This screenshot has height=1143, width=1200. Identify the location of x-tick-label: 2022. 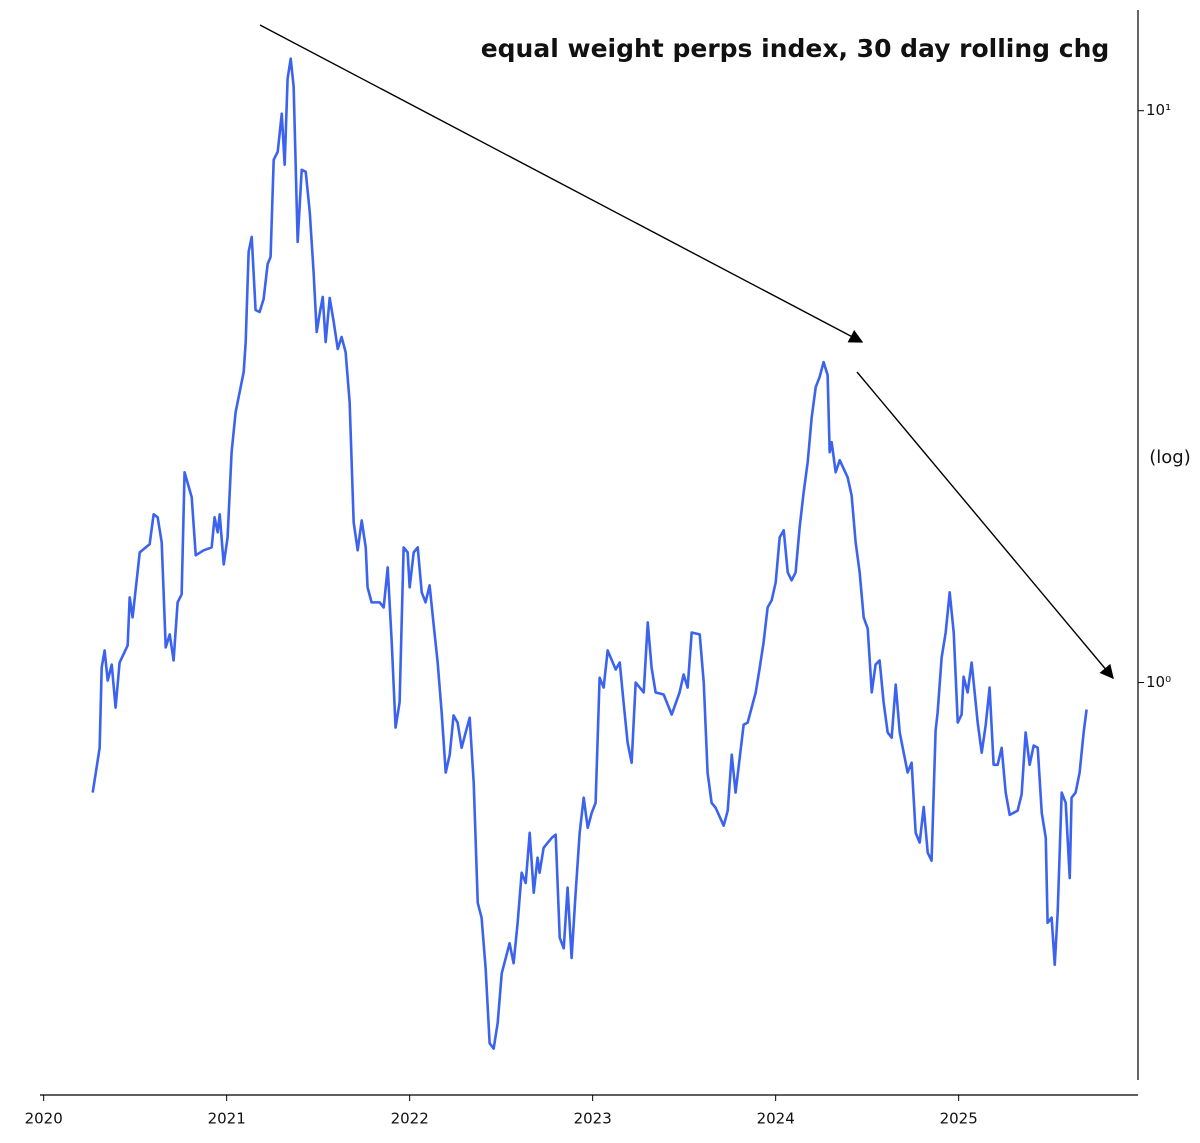
(410, 1119).